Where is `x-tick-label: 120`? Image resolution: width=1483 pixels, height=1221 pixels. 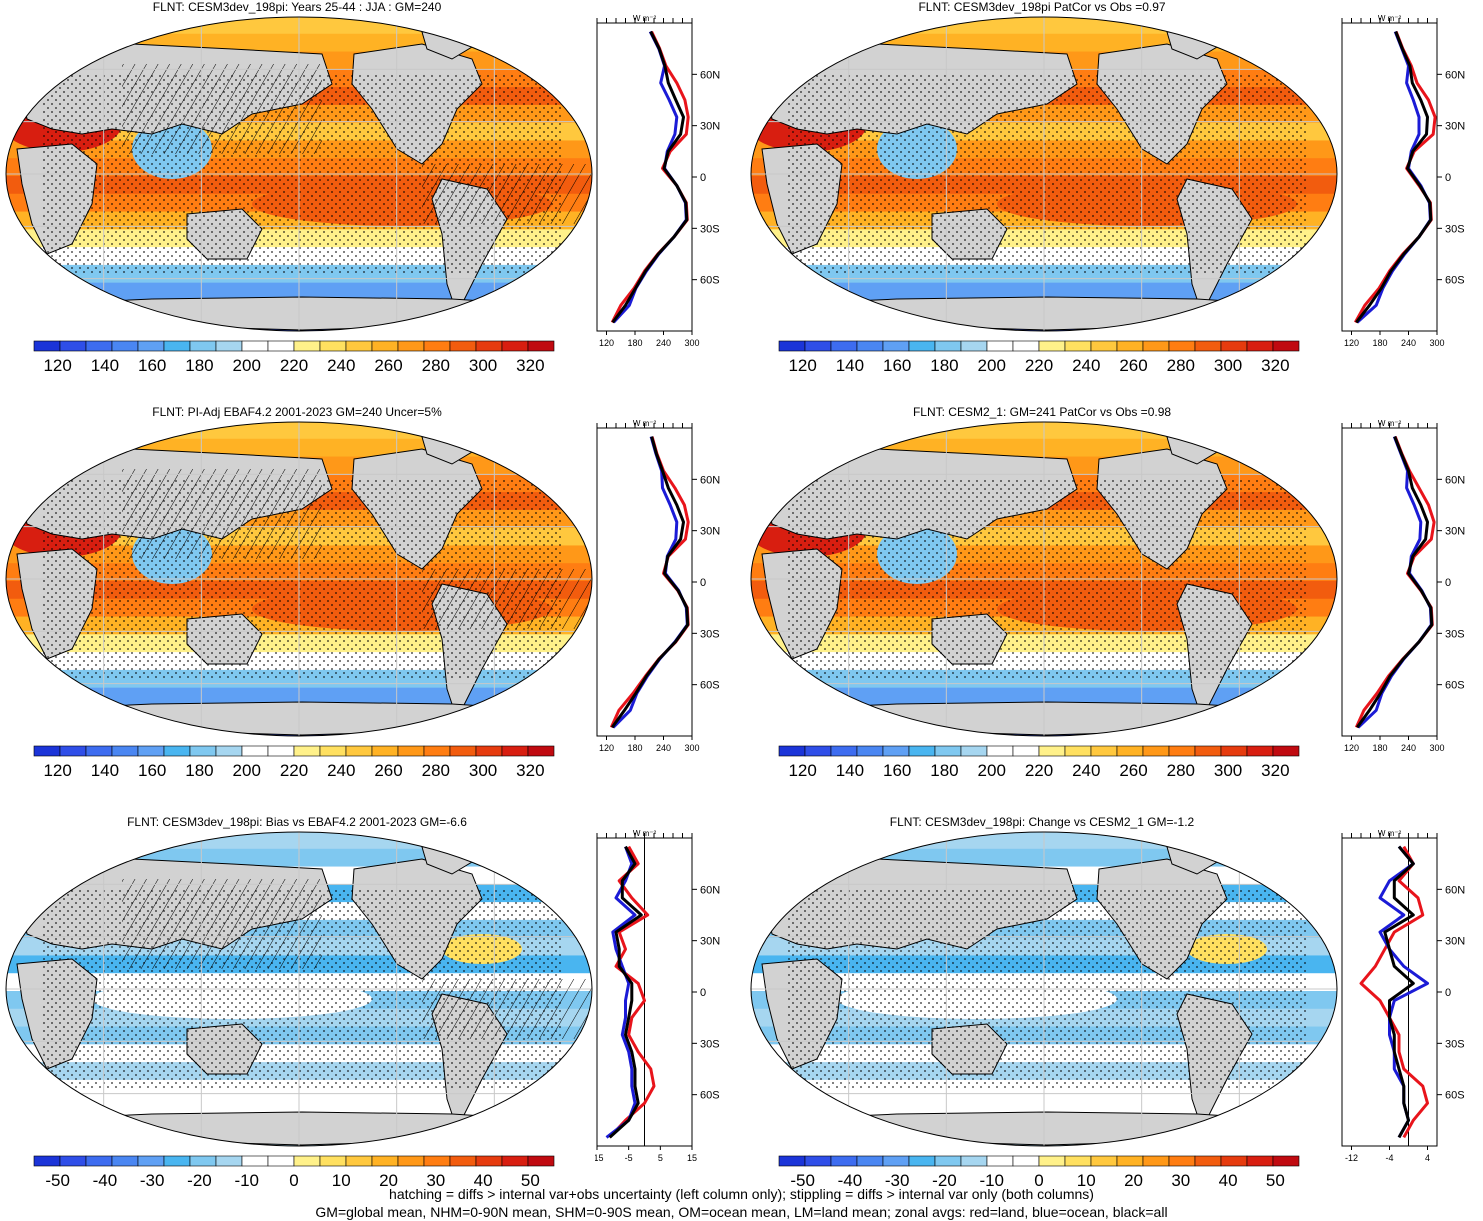 x-tick-label: 120 is located at coordinates (606, 343).